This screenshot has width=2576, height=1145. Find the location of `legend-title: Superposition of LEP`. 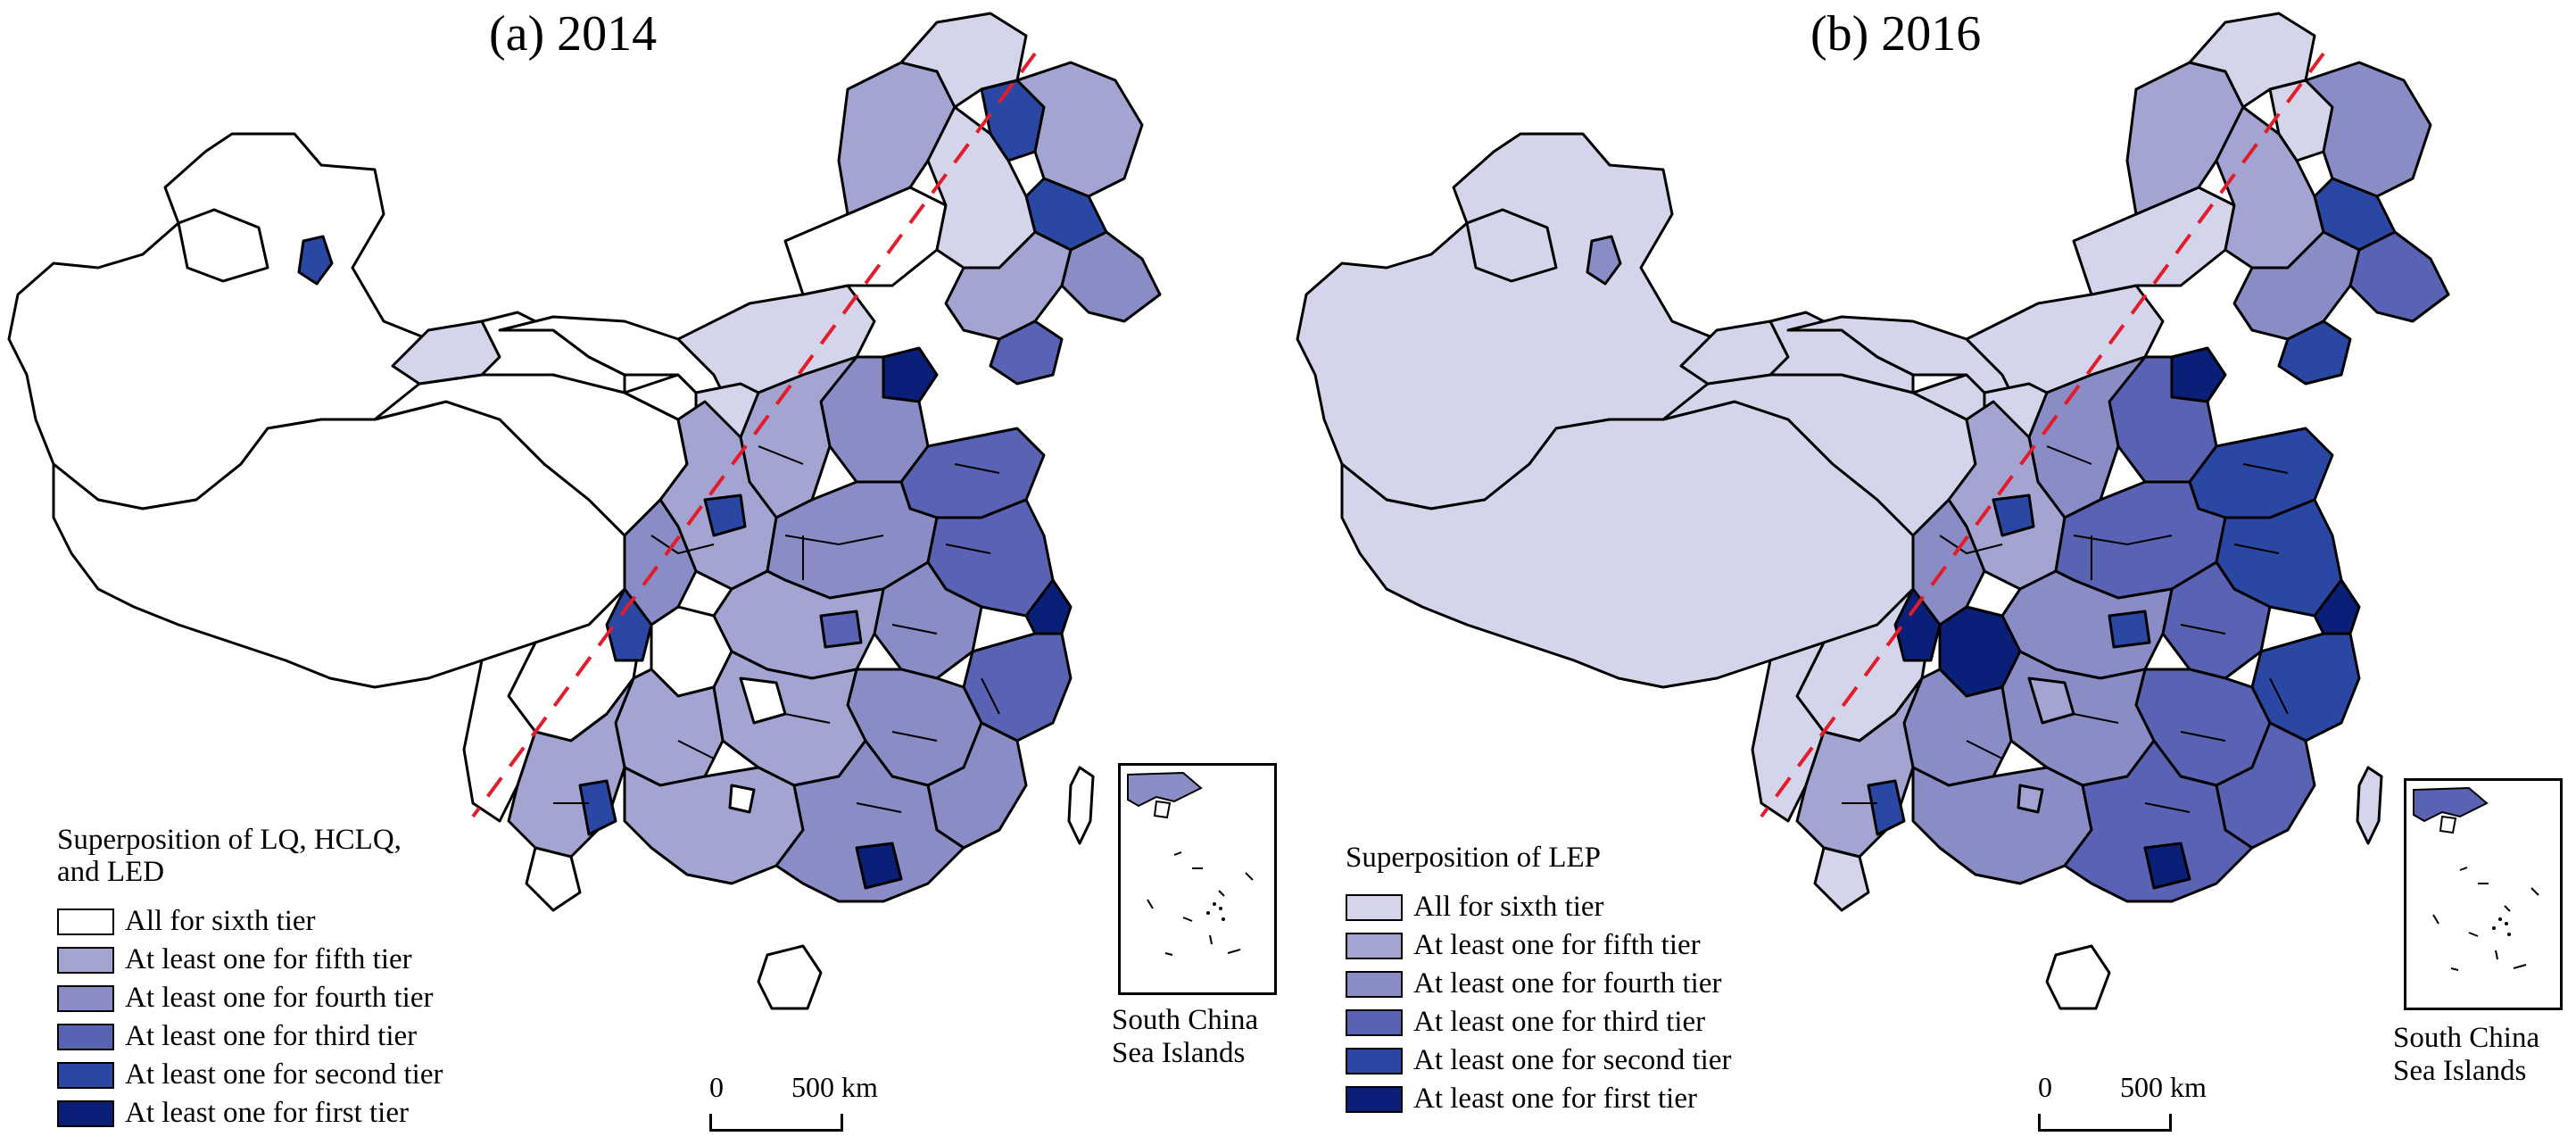

legend-title: Superposition of LEP is located at coordinates (1473, 858).